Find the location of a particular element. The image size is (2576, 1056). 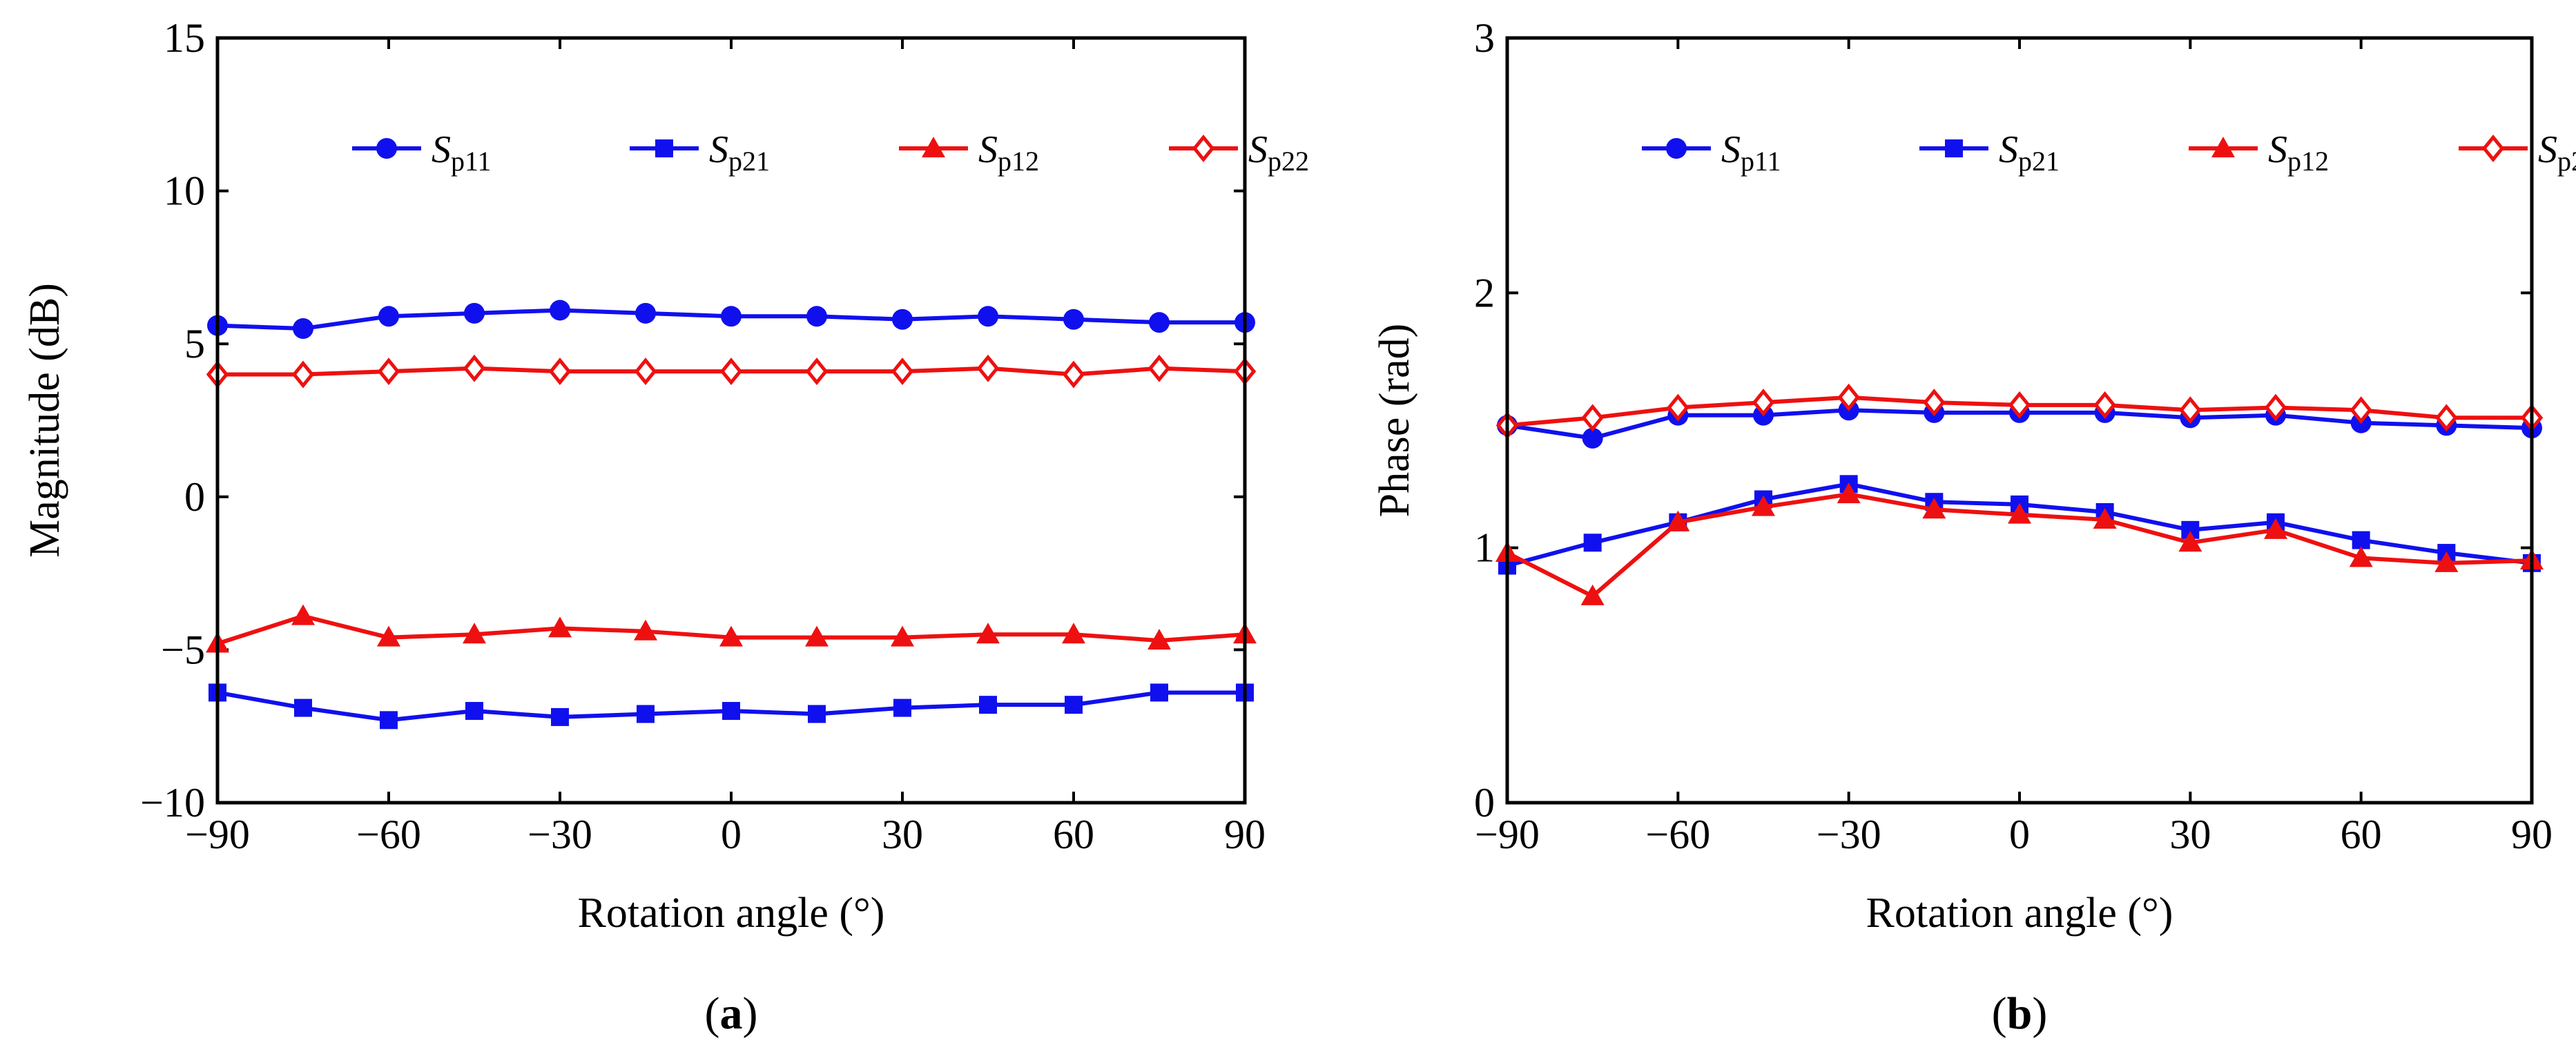

y-tick-label: 3 is located at coordinates (1485, 38).